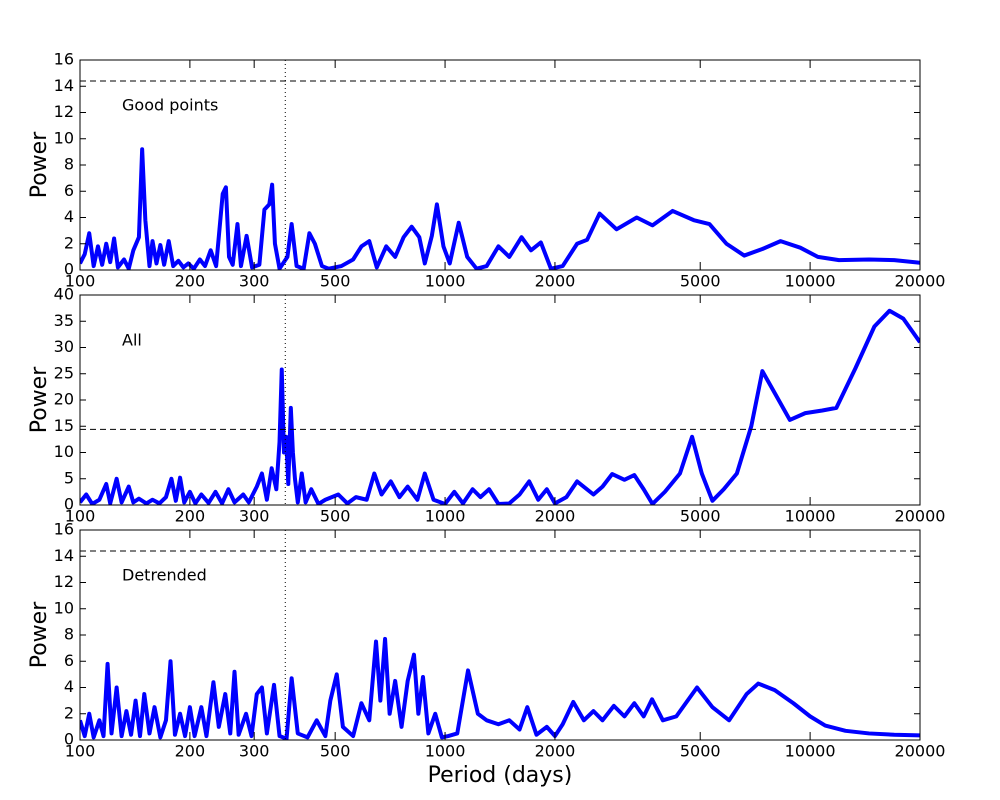  Describe the element at coordinates (64, 320) in the screenshot. I see `y-tick-label: 35` at that location.